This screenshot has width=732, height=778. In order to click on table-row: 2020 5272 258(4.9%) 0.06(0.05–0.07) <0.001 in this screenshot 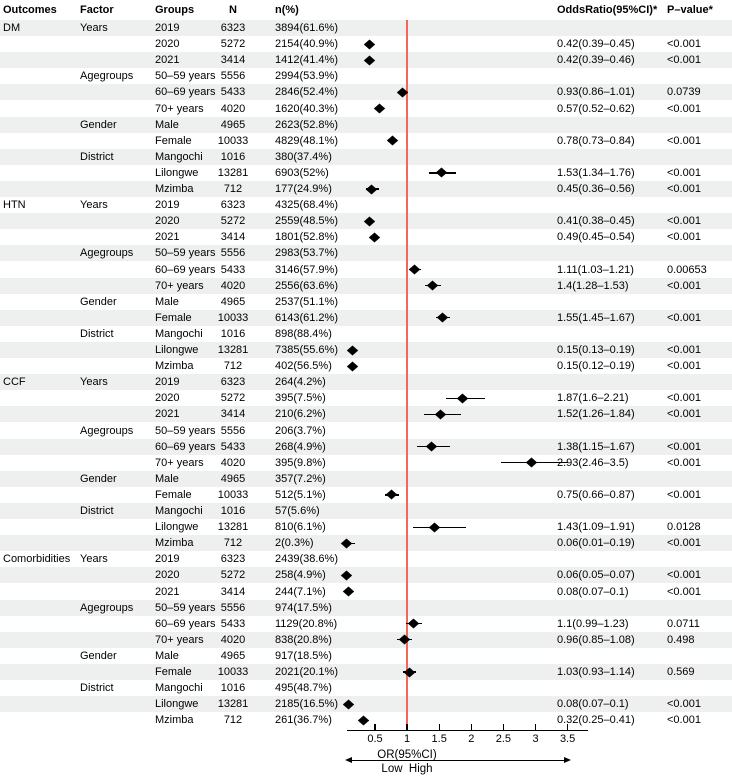, I will do `click(366, 575)`.